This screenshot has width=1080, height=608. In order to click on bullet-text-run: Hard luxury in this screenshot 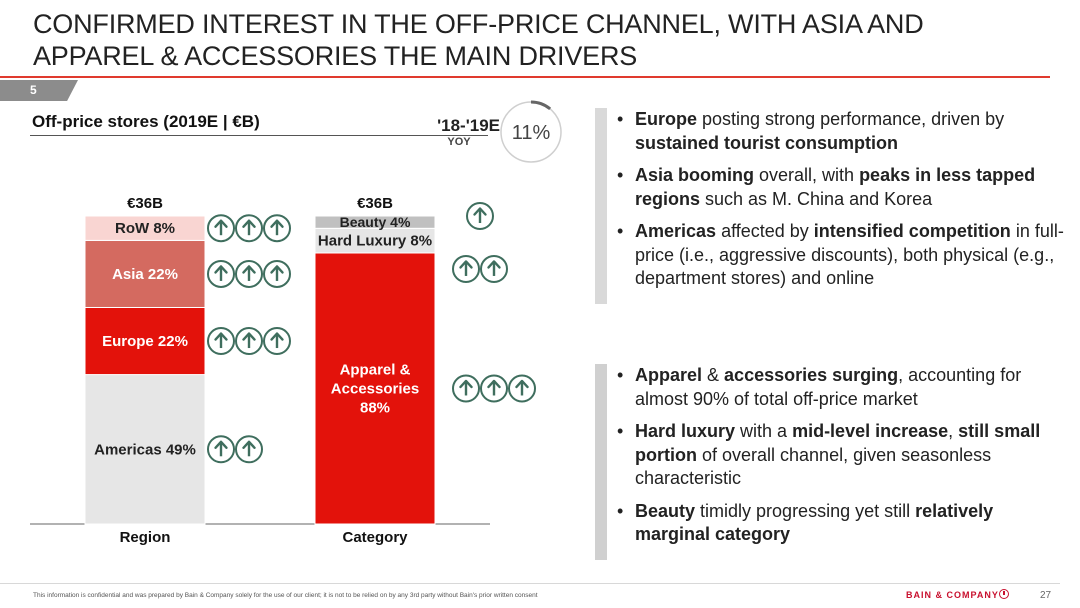, I will do `click(685, 431)`.